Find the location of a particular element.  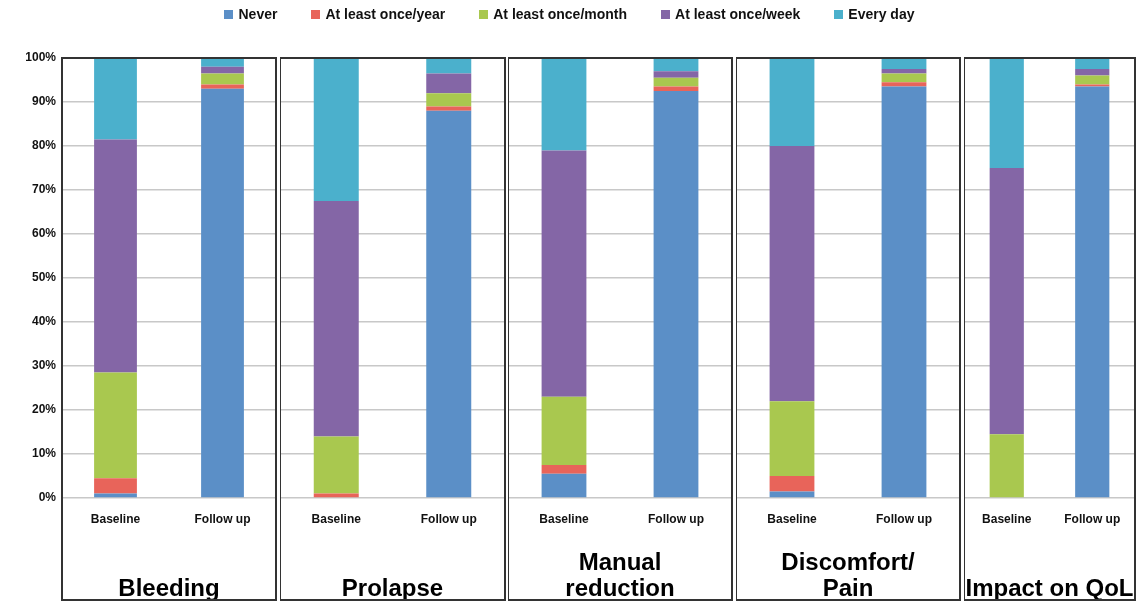

legend-label: At least once/week is located at coordinates (737, 14).